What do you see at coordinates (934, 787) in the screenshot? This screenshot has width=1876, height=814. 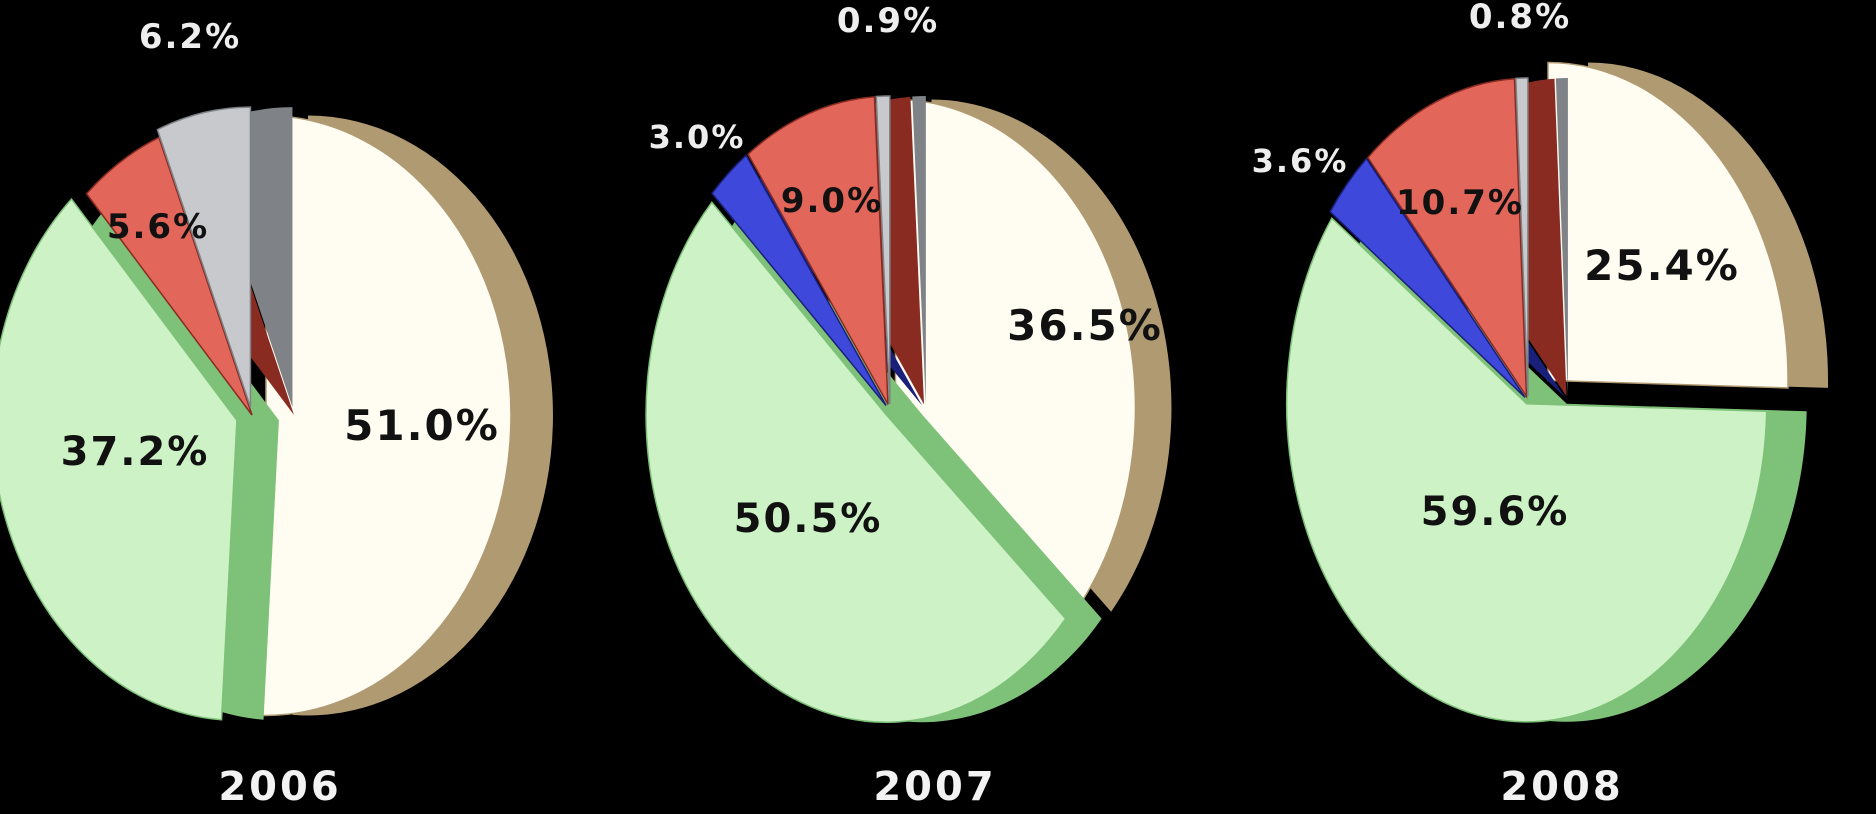 I see `chart-title: 2007` at bounding box center [934, 787].